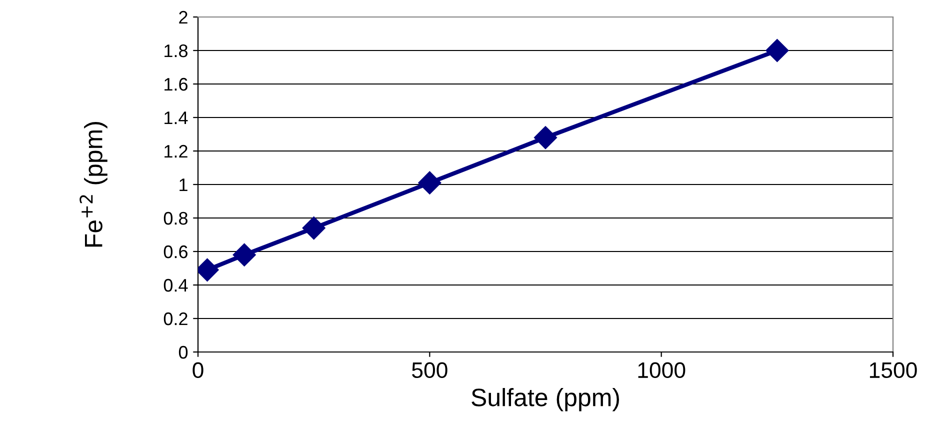 This screenshot has height=445, width=933. What do you see at coordinates (176, 151) in the screenshot?
I see `y-tick-label: 1.2` at bounding box center [176, 151].